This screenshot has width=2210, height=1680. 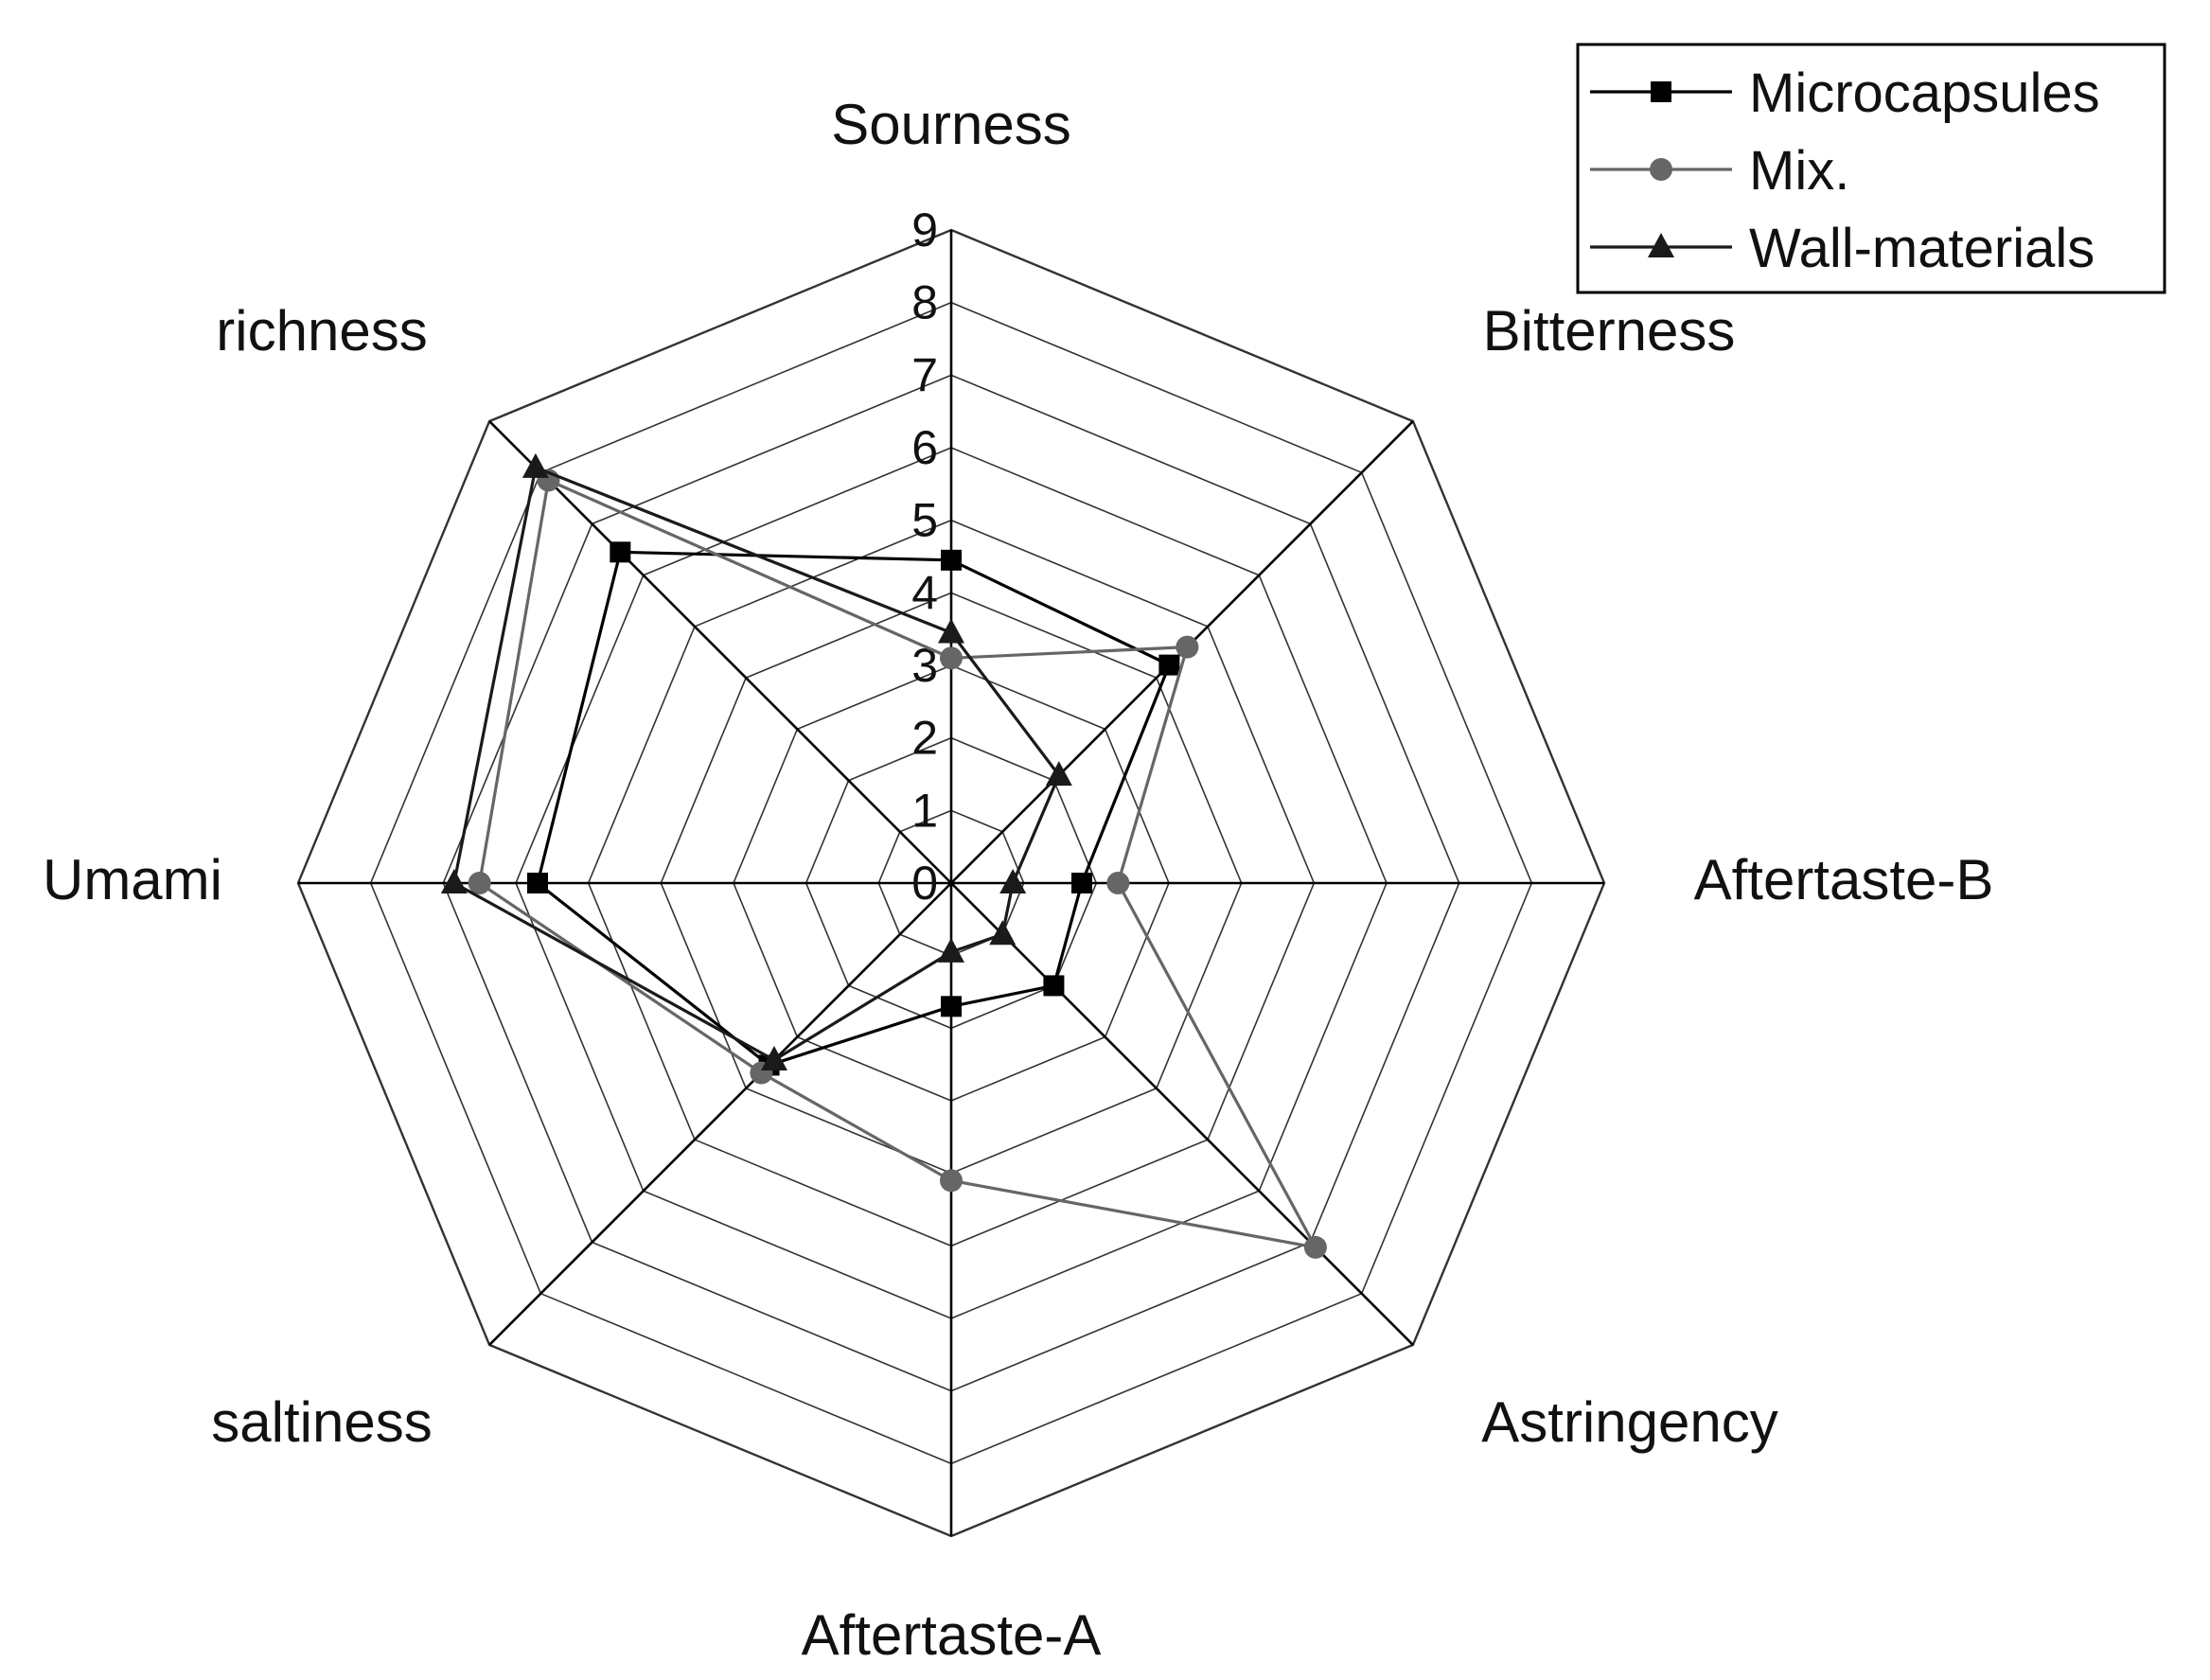 I want to click on tick-label: 4, so click(x=924, y=592).